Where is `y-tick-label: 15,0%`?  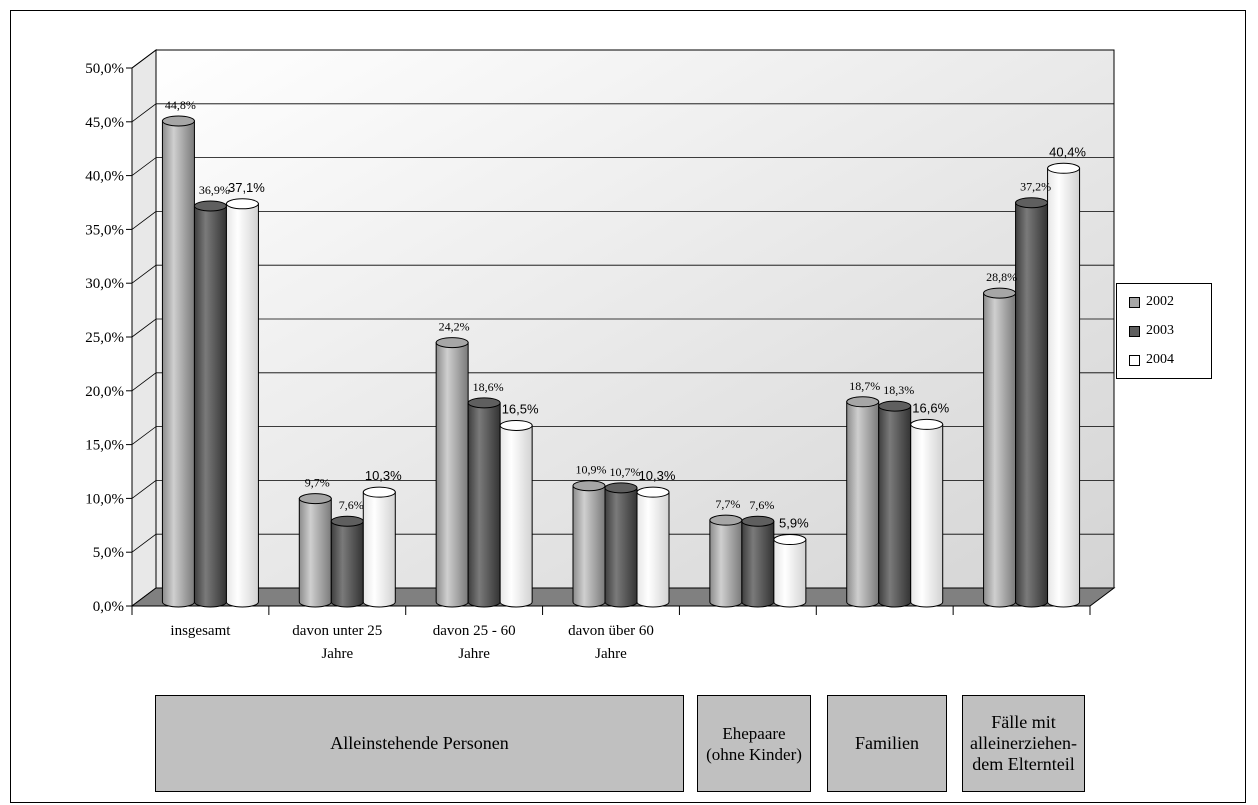
y-tick-label: 15,0% is located at coordinates (104, 446).